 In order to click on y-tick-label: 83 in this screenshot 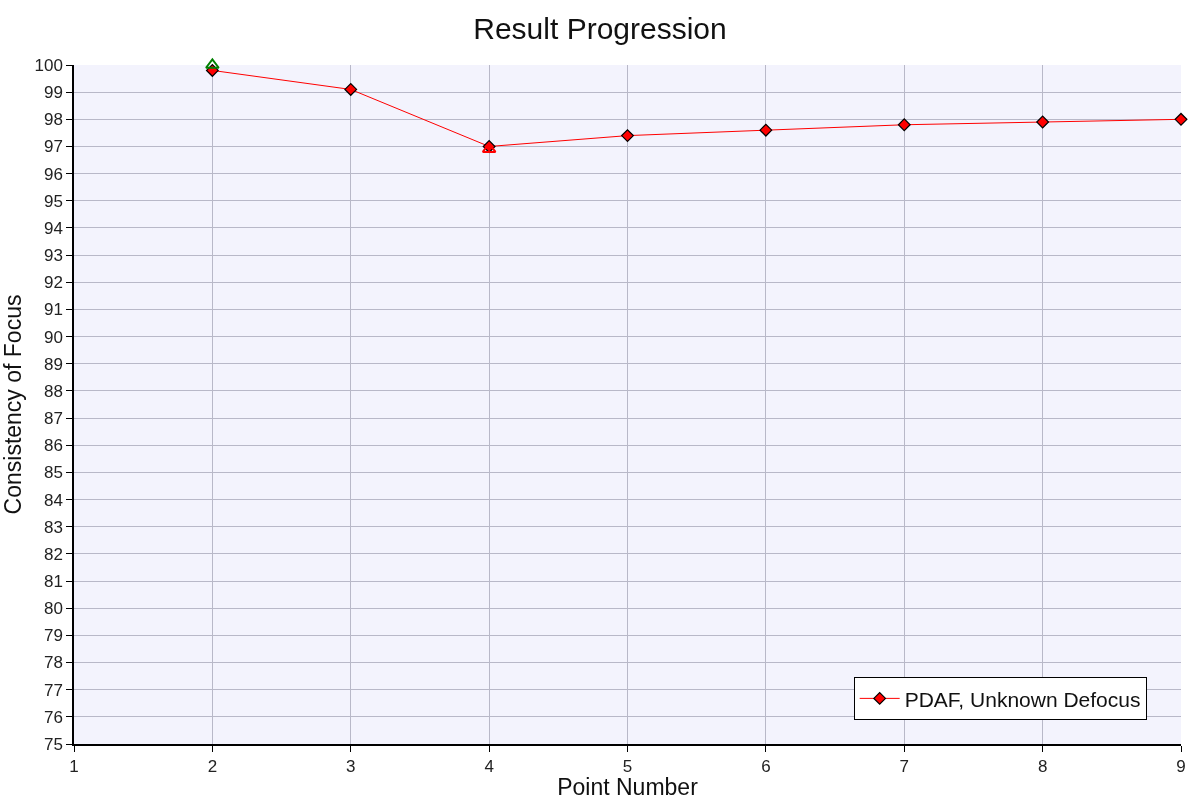, I will do `click(53, 527)`.